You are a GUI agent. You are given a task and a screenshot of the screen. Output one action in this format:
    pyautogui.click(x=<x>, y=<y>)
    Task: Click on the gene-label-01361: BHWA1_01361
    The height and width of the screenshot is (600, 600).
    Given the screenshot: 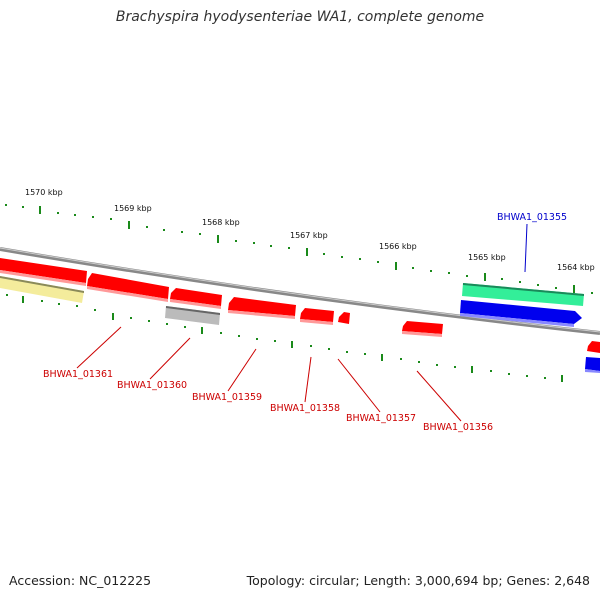 What is the action you would take?
    pyautogui.click(x=78, y=374)
    